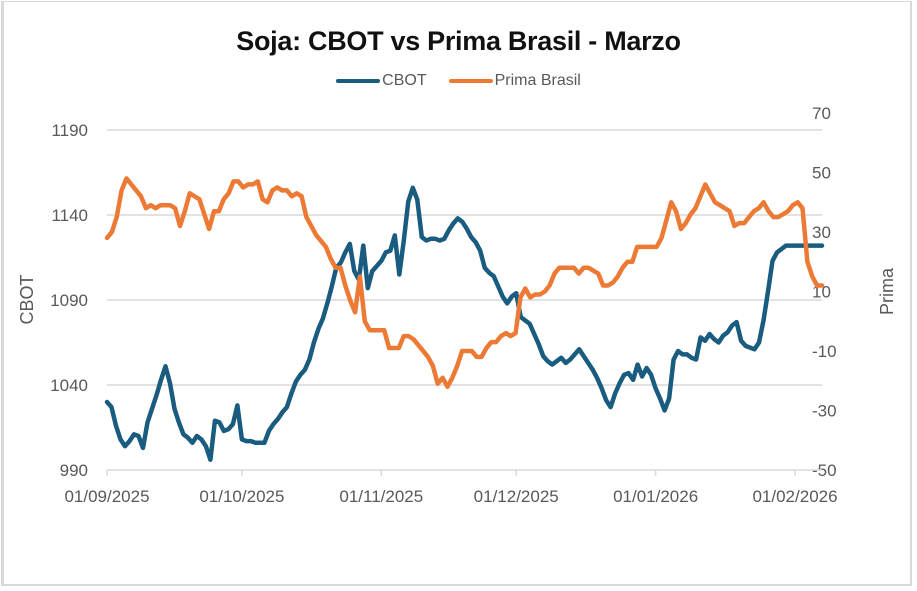  What do you see at coordinates (358, 81) in the screenshot?
I see `legend-swatch-cbot` at bounding box center [358, 81].